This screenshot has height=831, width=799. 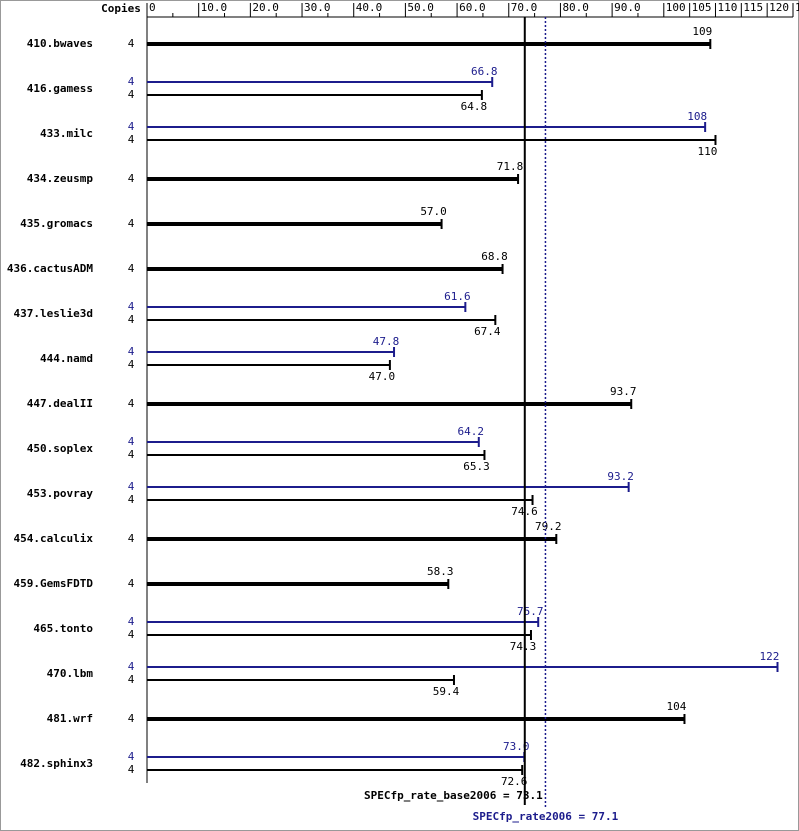 What do you see at coordinates (779, 7) in the screenshot?
I see `x-tick-label: 120` at bounding box center [779, 7].